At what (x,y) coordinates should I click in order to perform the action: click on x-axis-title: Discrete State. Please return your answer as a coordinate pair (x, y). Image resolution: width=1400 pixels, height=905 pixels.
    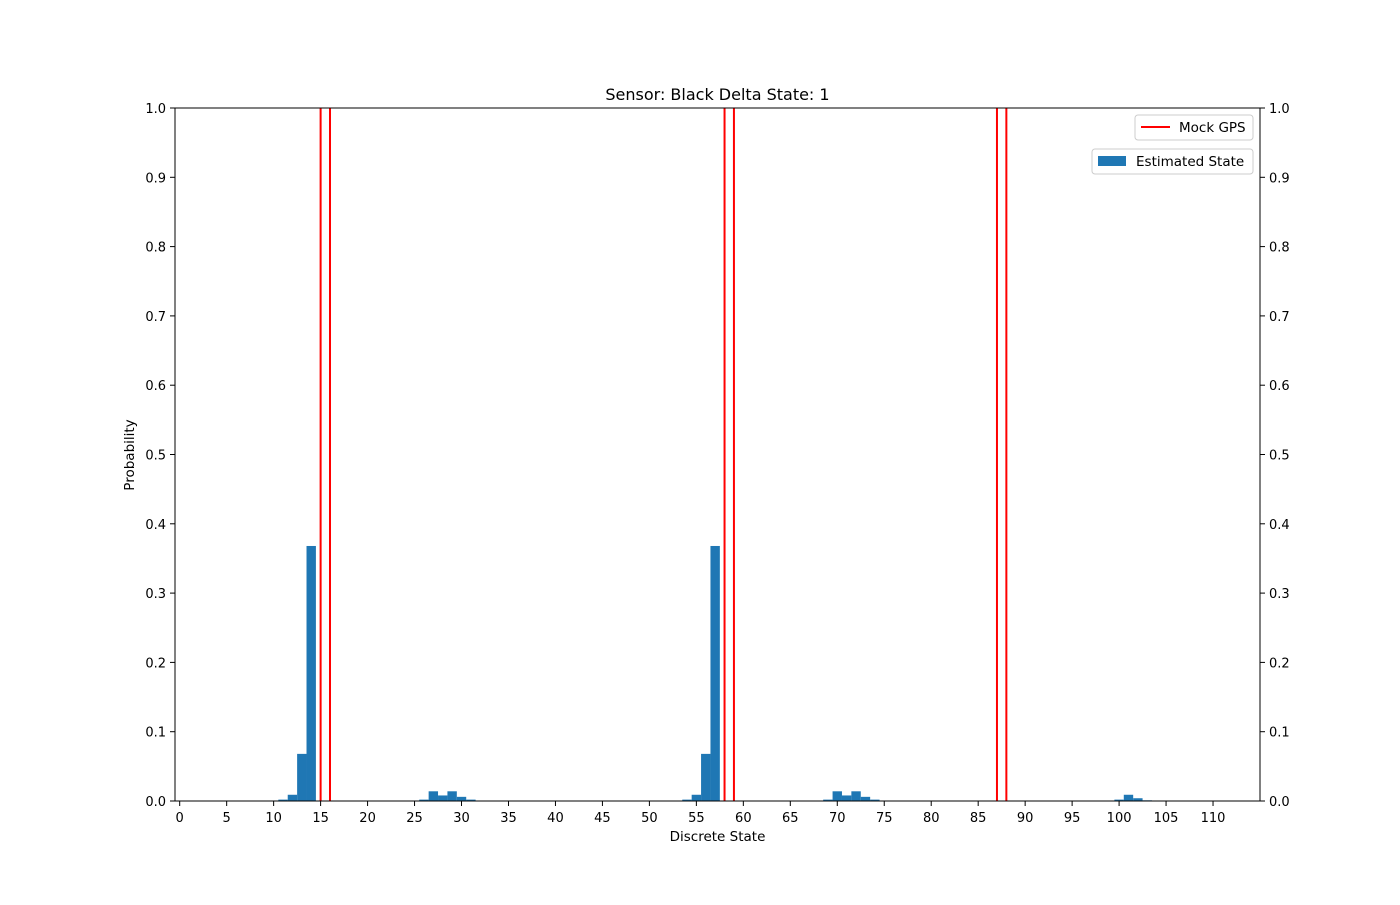
    Looking at the image, I should click on (718, 837).